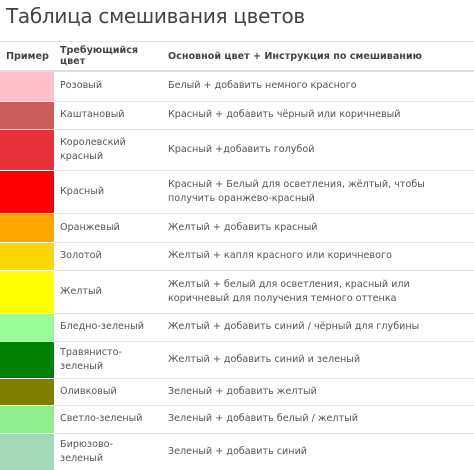  I want to click on mixing-instruction: Зеленый + добавить белый / желтый, so click(318, 418).